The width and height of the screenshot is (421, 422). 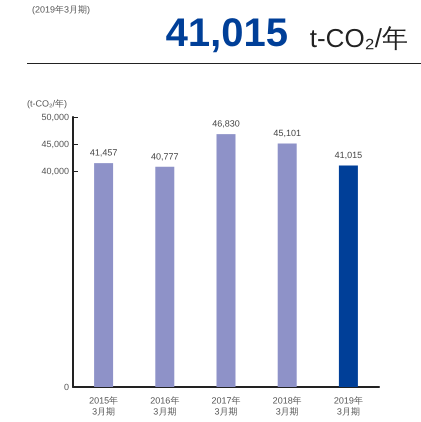 What do you see at coordinates (165, 156) in the screenshot?
I see `data-label: 40,777` at bounding box center [165, 156].